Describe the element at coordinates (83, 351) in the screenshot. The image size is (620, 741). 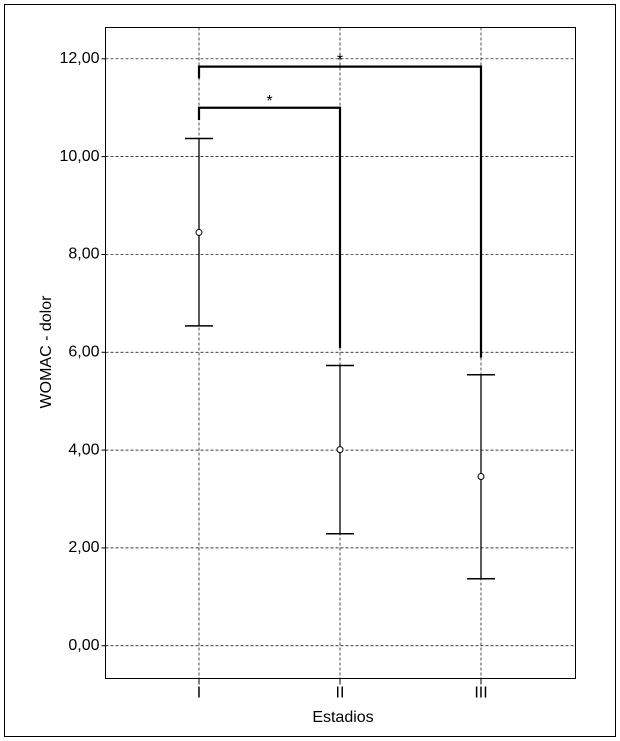
I see `y-tick-label: 6,00` at that location.